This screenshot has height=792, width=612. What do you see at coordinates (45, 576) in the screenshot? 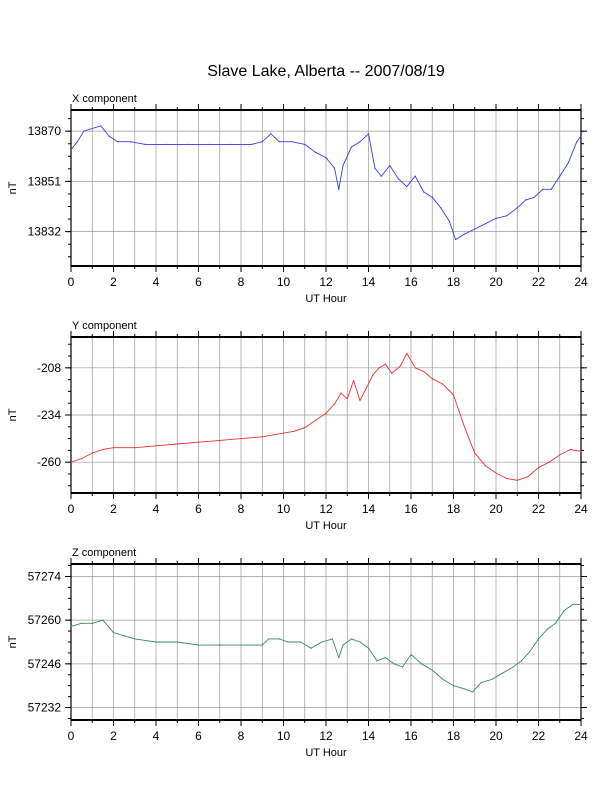
I see `y-tick-label: 57274` at bounding box center [45, 576].